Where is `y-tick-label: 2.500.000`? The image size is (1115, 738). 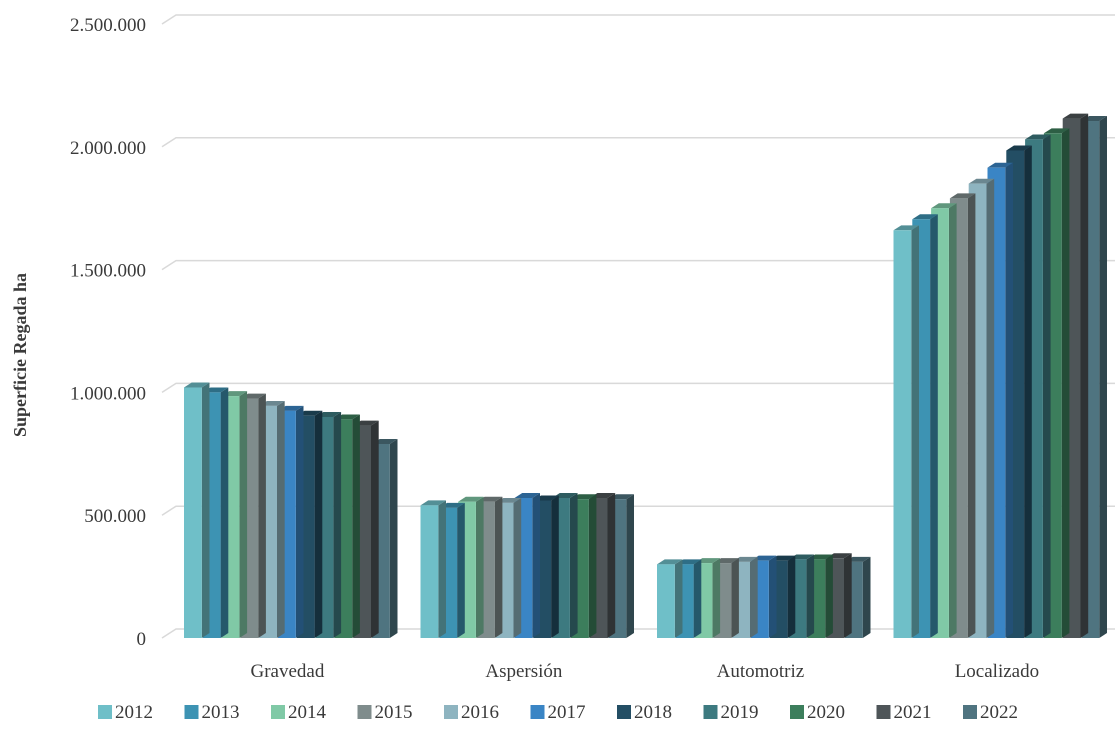 y-tick-label: 2.500.000 is located at coordinates (108, 25).